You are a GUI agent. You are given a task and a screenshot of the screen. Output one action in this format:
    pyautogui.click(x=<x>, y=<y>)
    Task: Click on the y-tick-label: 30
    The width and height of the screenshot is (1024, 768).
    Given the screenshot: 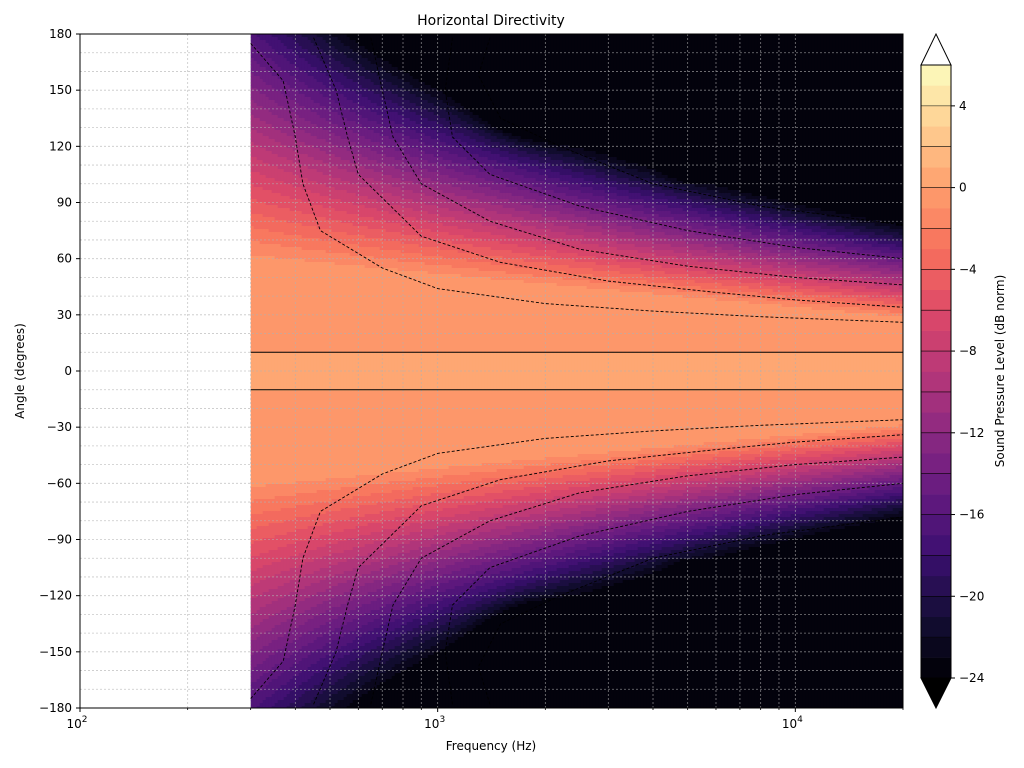 What is the action you would take?
    pyautogui.click(x=64, y=315)
    